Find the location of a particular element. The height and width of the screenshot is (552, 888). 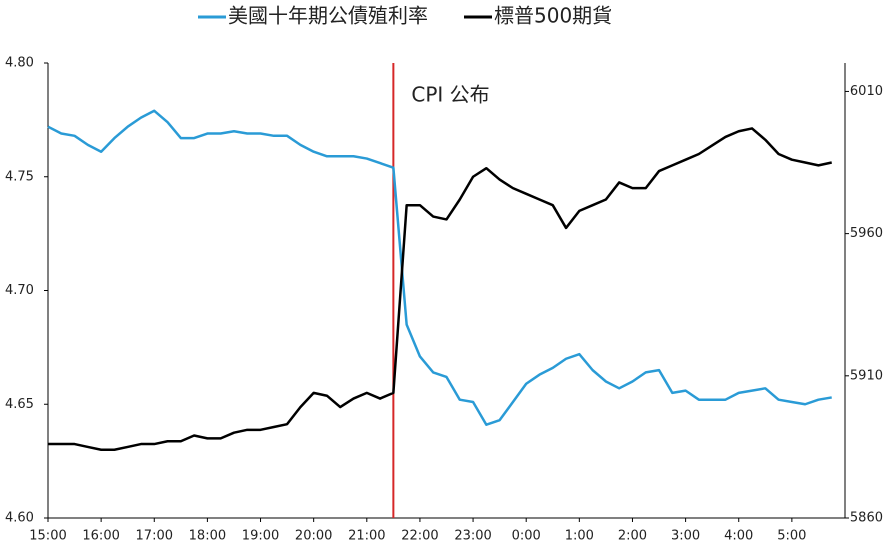

x-tick-label: 15:00 is located at coordinates (47, 536).